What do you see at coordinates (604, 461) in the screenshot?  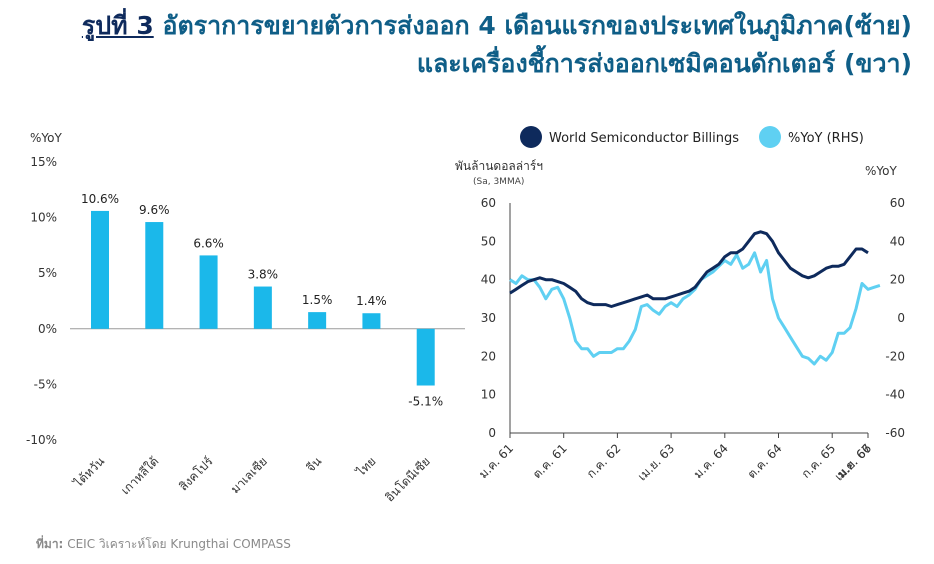 I see `line-x-tick-label: ก.ค. 62` at bounding box center [604, 461].